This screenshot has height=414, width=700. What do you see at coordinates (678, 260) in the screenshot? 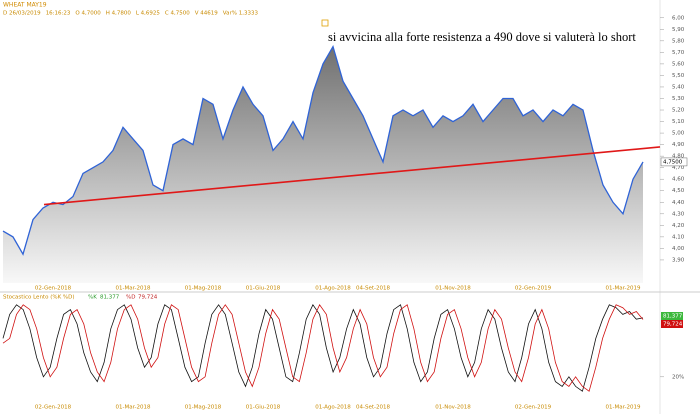
I see `y-tick-label: 3,90` at bounding box center [678, 260].